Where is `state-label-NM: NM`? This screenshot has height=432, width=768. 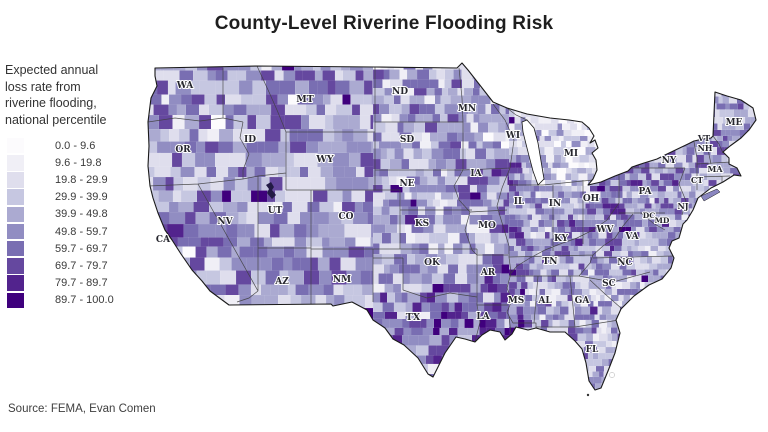
state-label-NM: NM is located at coordinates (342, 280).